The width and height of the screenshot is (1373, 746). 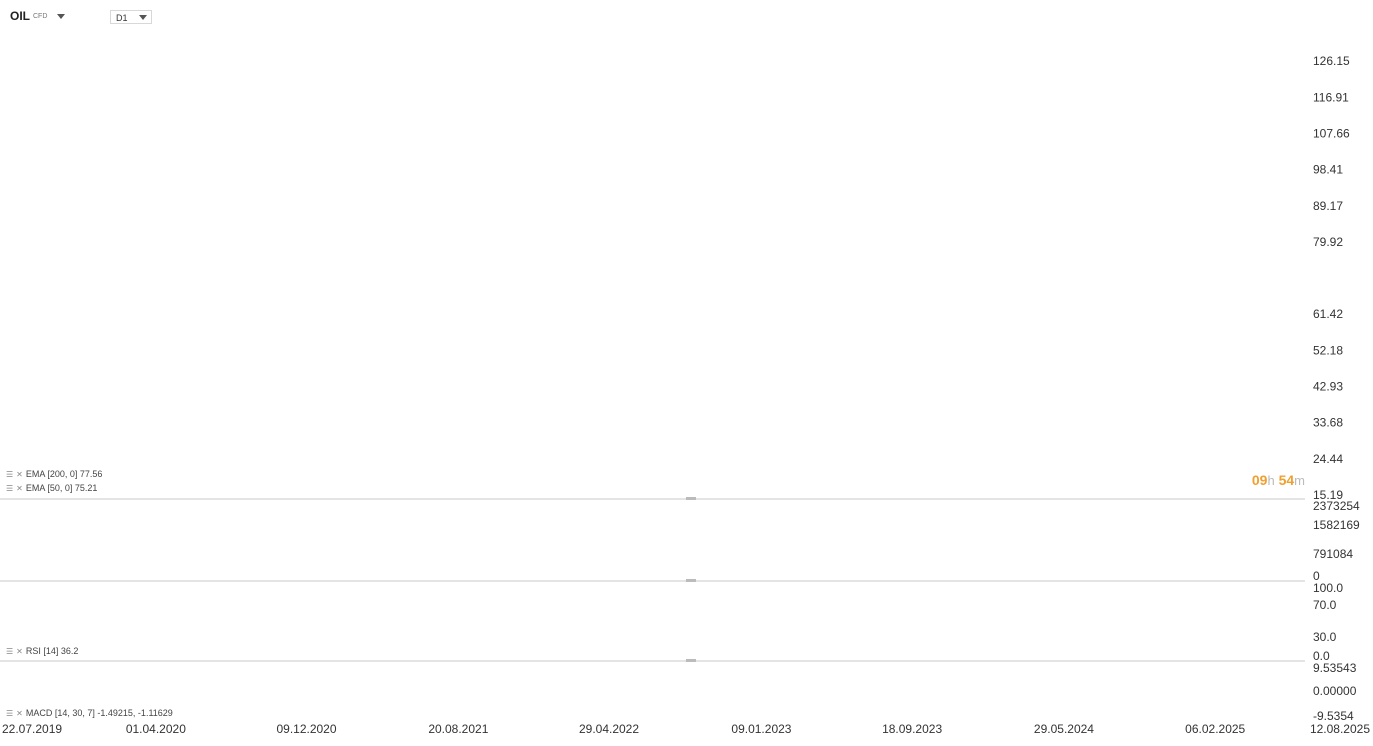 What do you see at coordinates (1328, 459) in the screenshot?
I see `price-axis-tick: 24.44` at bounding box center [1328, 459].